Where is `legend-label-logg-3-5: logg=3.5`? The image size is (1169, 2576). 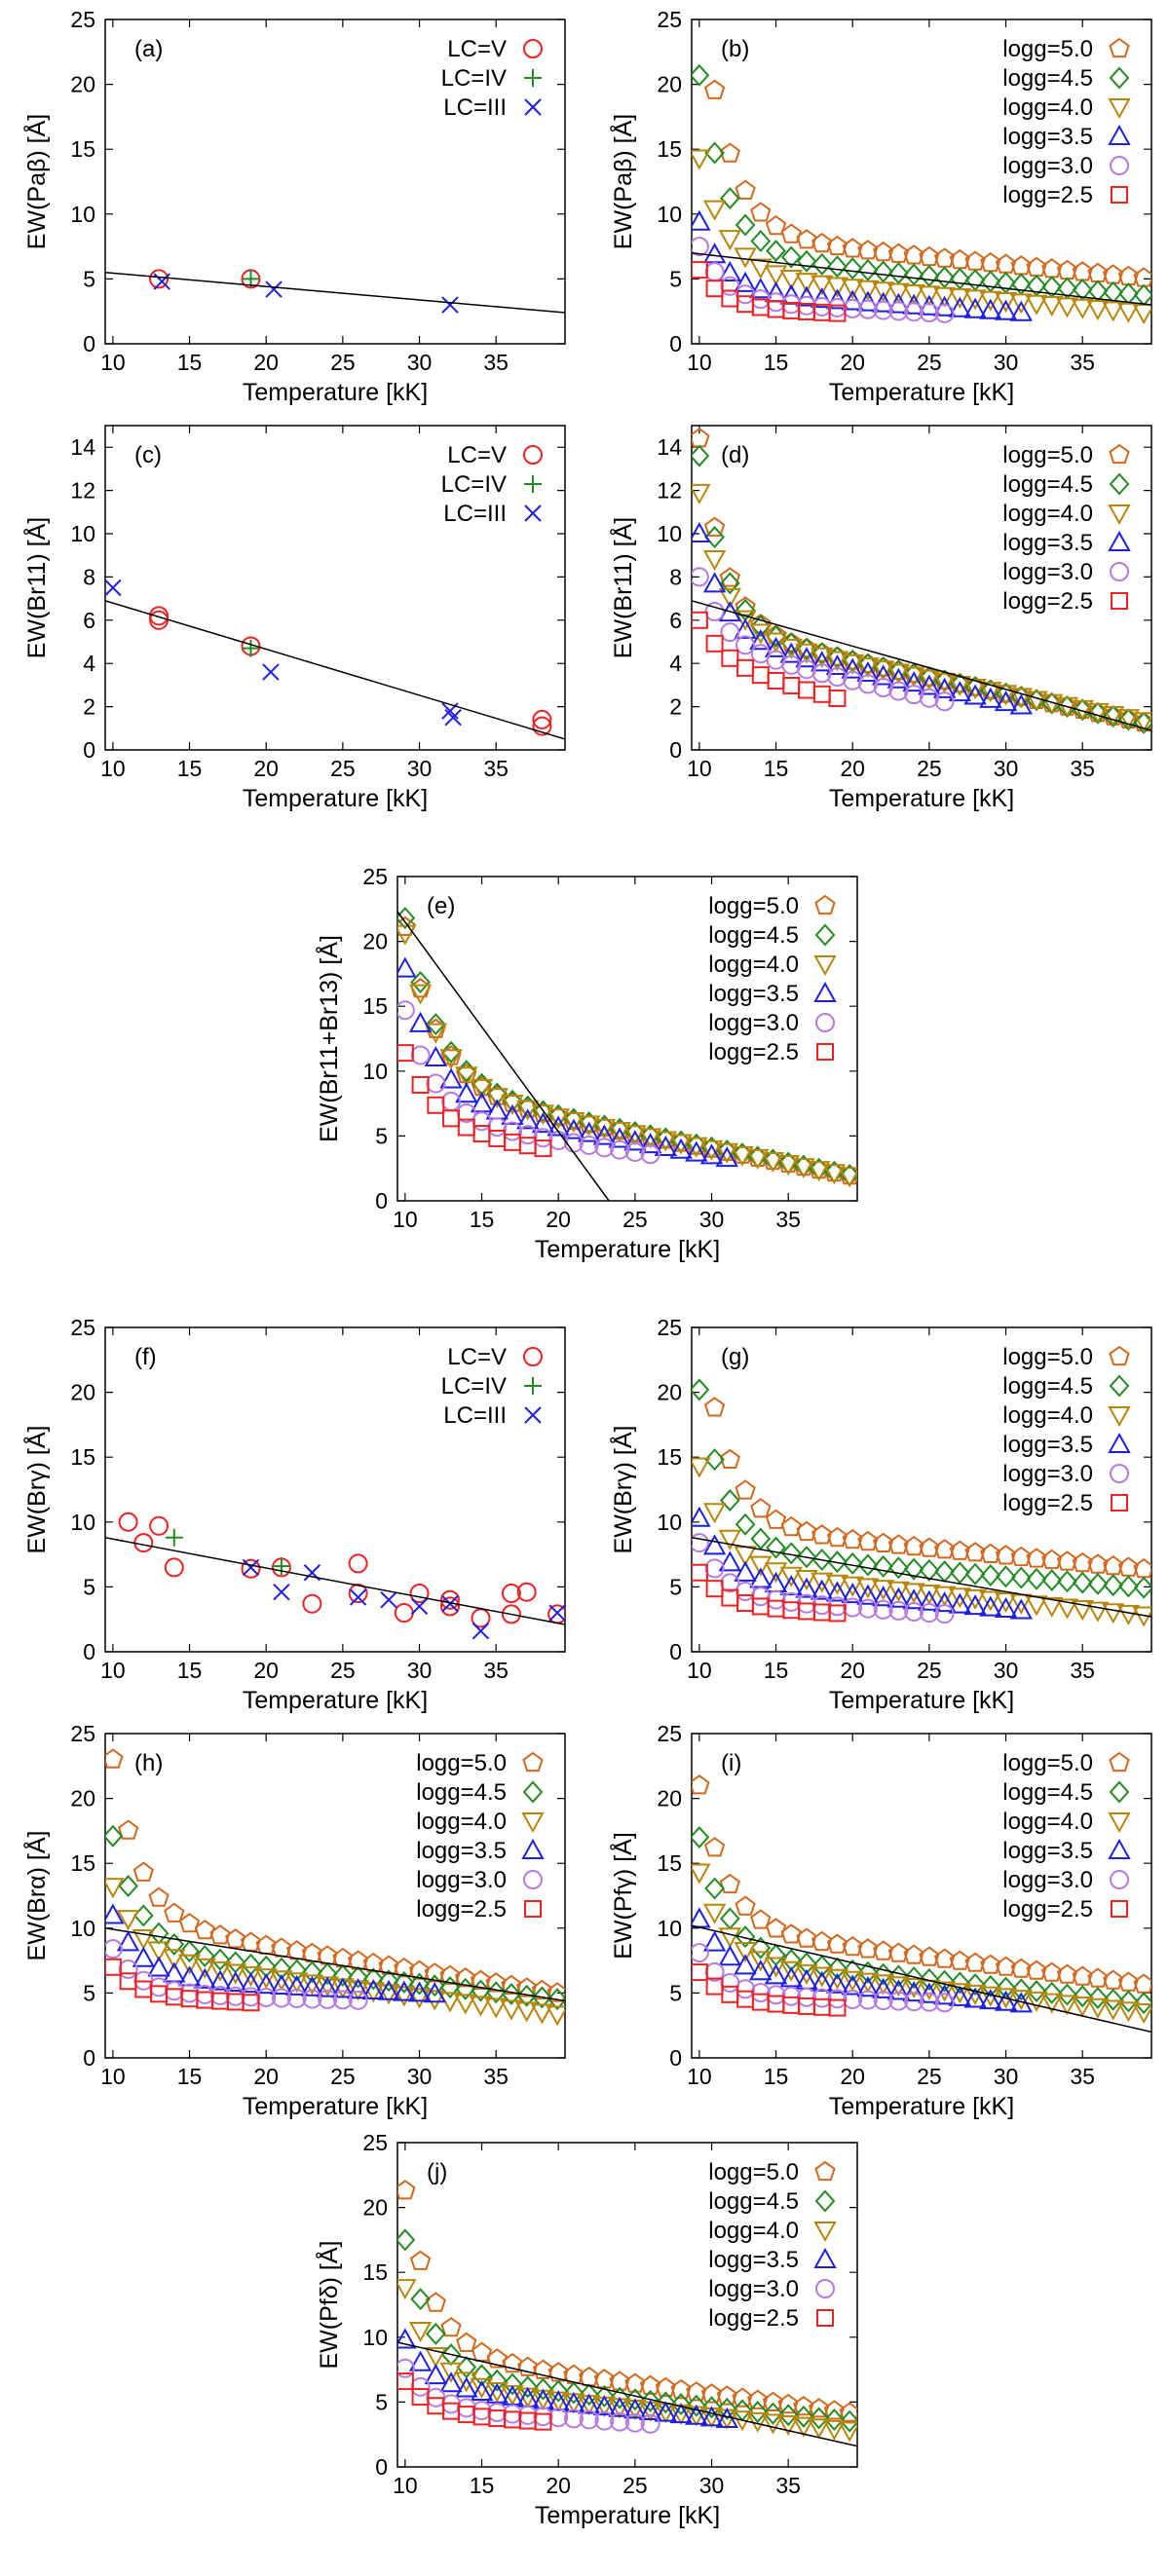
legend-label-logg-3-5: logg=3.5 is located at coordinates (1047, 137).